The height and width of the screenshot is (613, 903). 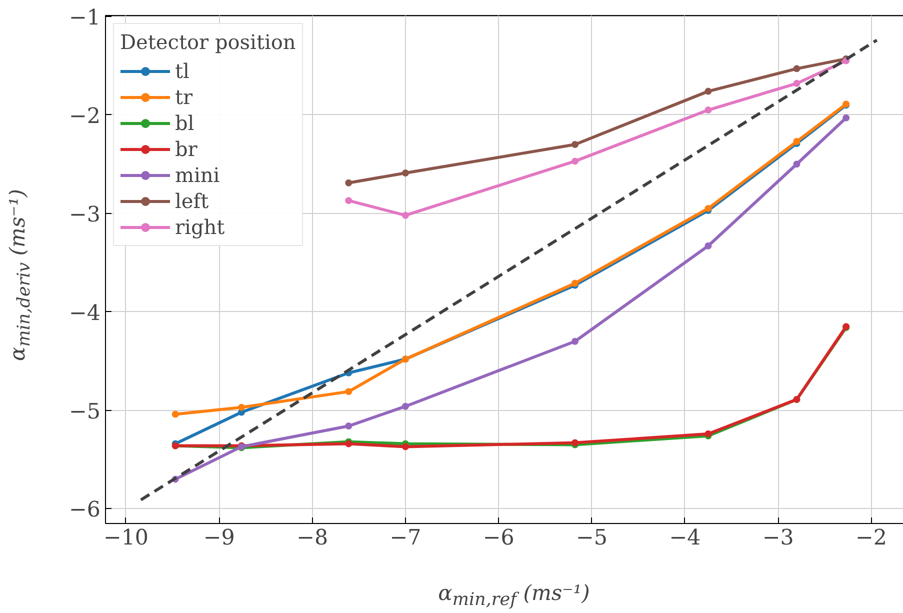 What do you see at coordinates (85, 17) in the screenshot?
I see `y-tick-label: −1` at bounding box center [85, 17].